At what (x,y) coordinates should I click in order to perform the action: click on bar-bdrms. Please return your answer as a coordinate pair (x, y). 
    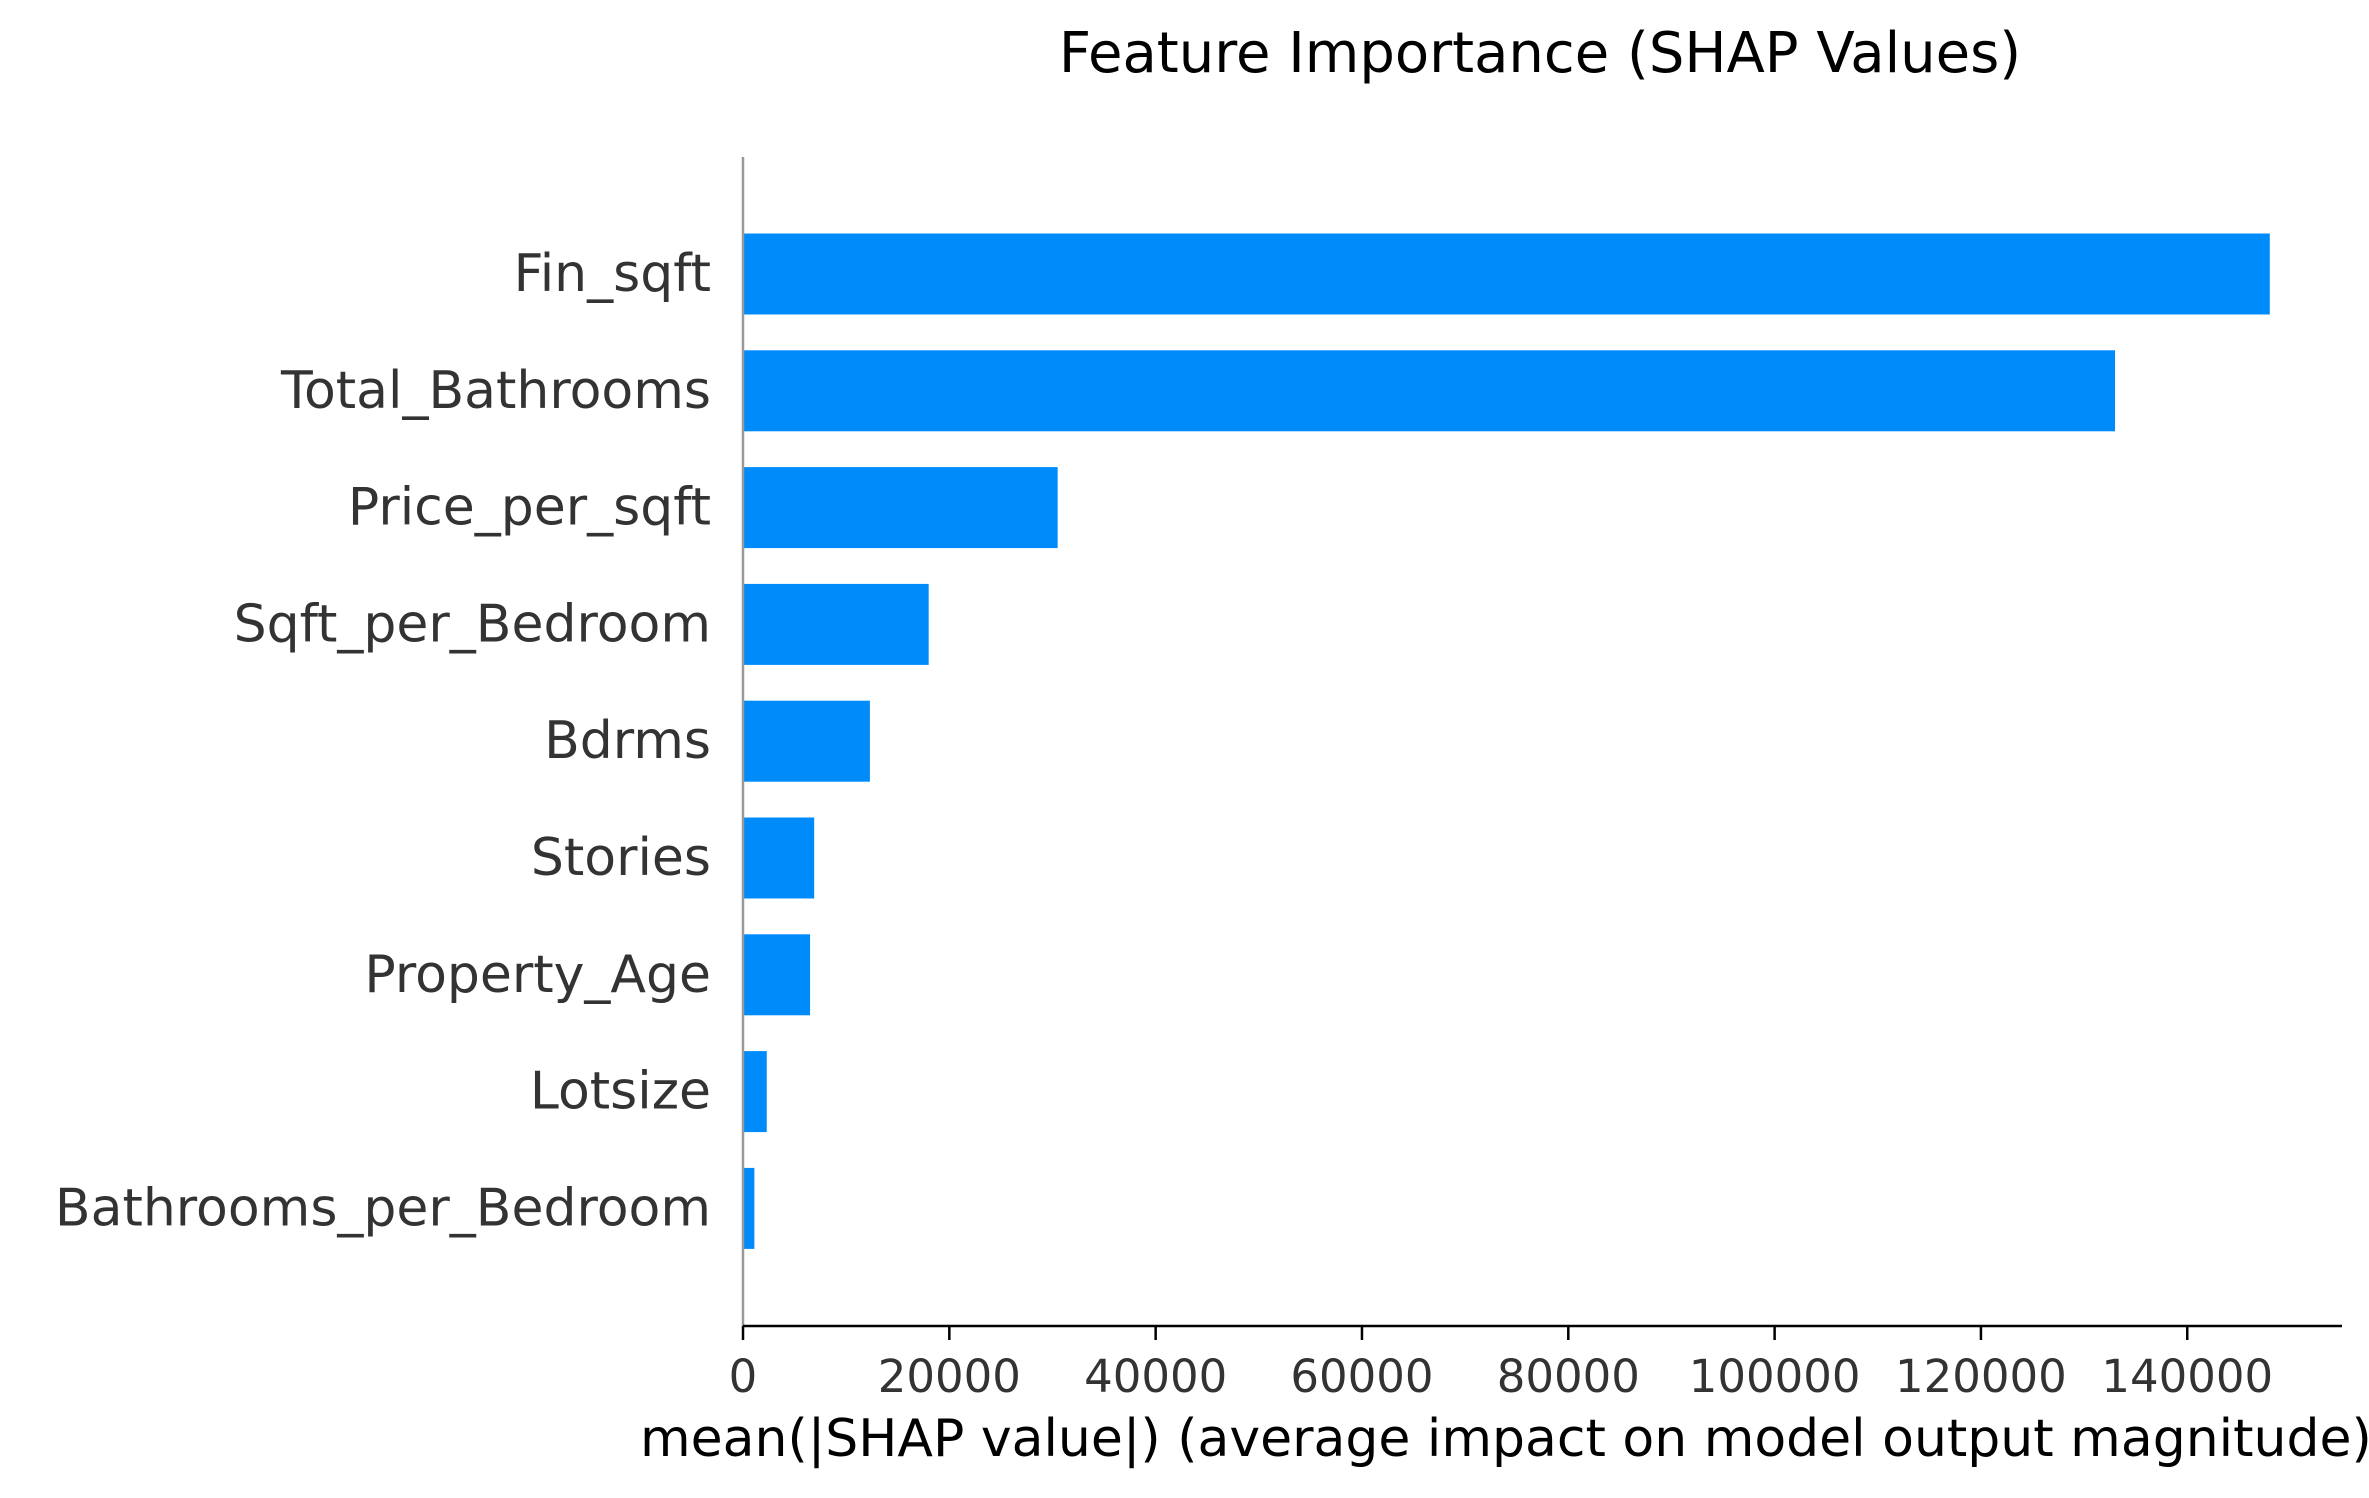
    Looking at the image, I should click on (806, 741).